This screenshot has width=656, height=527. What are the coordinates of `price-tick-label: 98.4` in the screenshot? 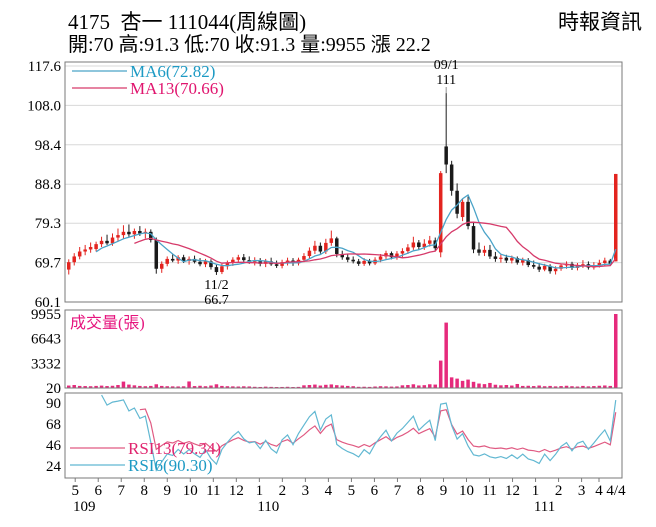 It's located at (48, 146).